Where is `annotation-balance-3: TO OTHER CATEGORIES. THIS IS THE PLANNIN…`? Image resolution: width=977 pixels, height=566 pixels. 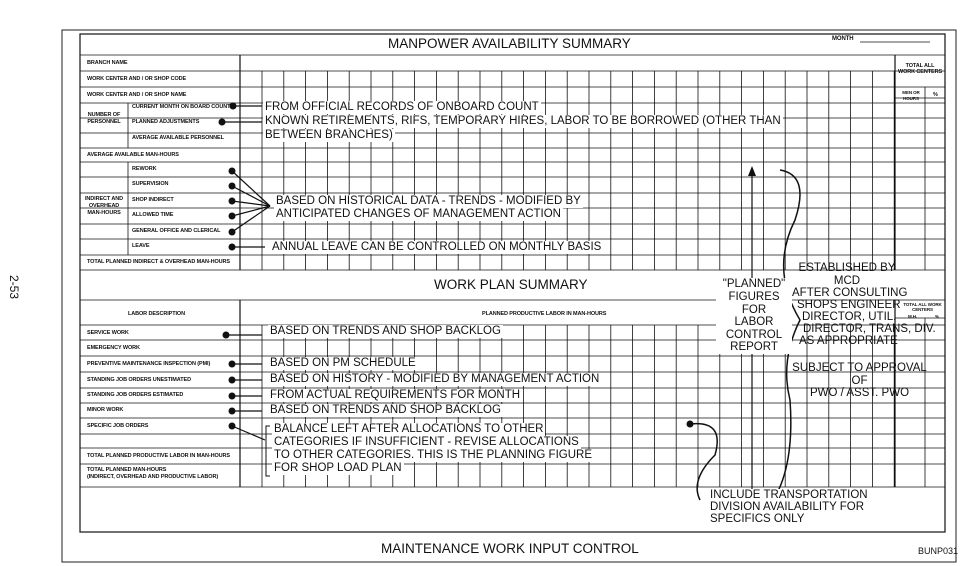 annotation-balance-3: TO OTHER CATEGORIES. THIS IS THE PLANNIN… is located at coordinates (433, 455).